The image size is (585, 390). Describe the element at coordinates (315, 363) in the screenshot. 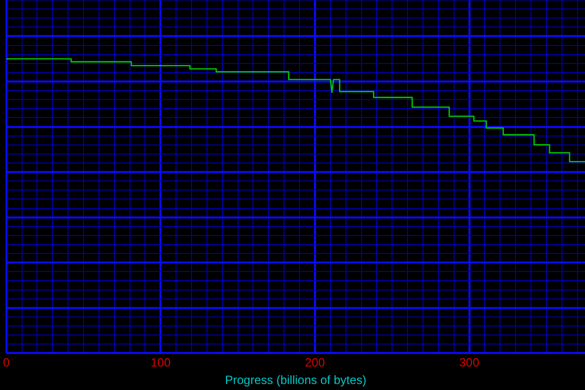

I see `x-tick-label: 200` at that location.